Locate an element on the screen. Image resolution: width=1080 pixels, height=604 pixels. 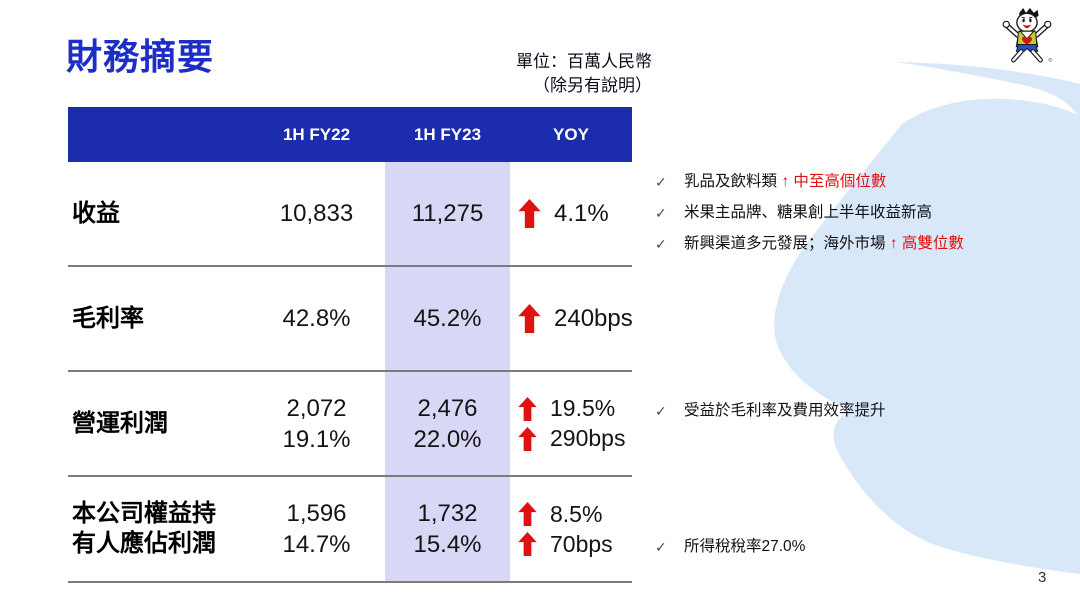
yoy-value: 240bps is located at coordinates (593, 318).